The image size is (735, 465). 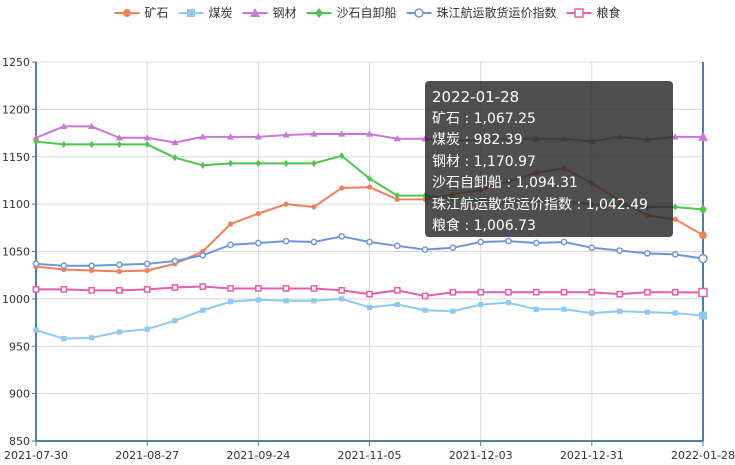 I want to click on legend: 矿石 煤炭 钢材 沙石自卸船 珠江航运散货运价指数 粮食, so click(x=367, y=12).